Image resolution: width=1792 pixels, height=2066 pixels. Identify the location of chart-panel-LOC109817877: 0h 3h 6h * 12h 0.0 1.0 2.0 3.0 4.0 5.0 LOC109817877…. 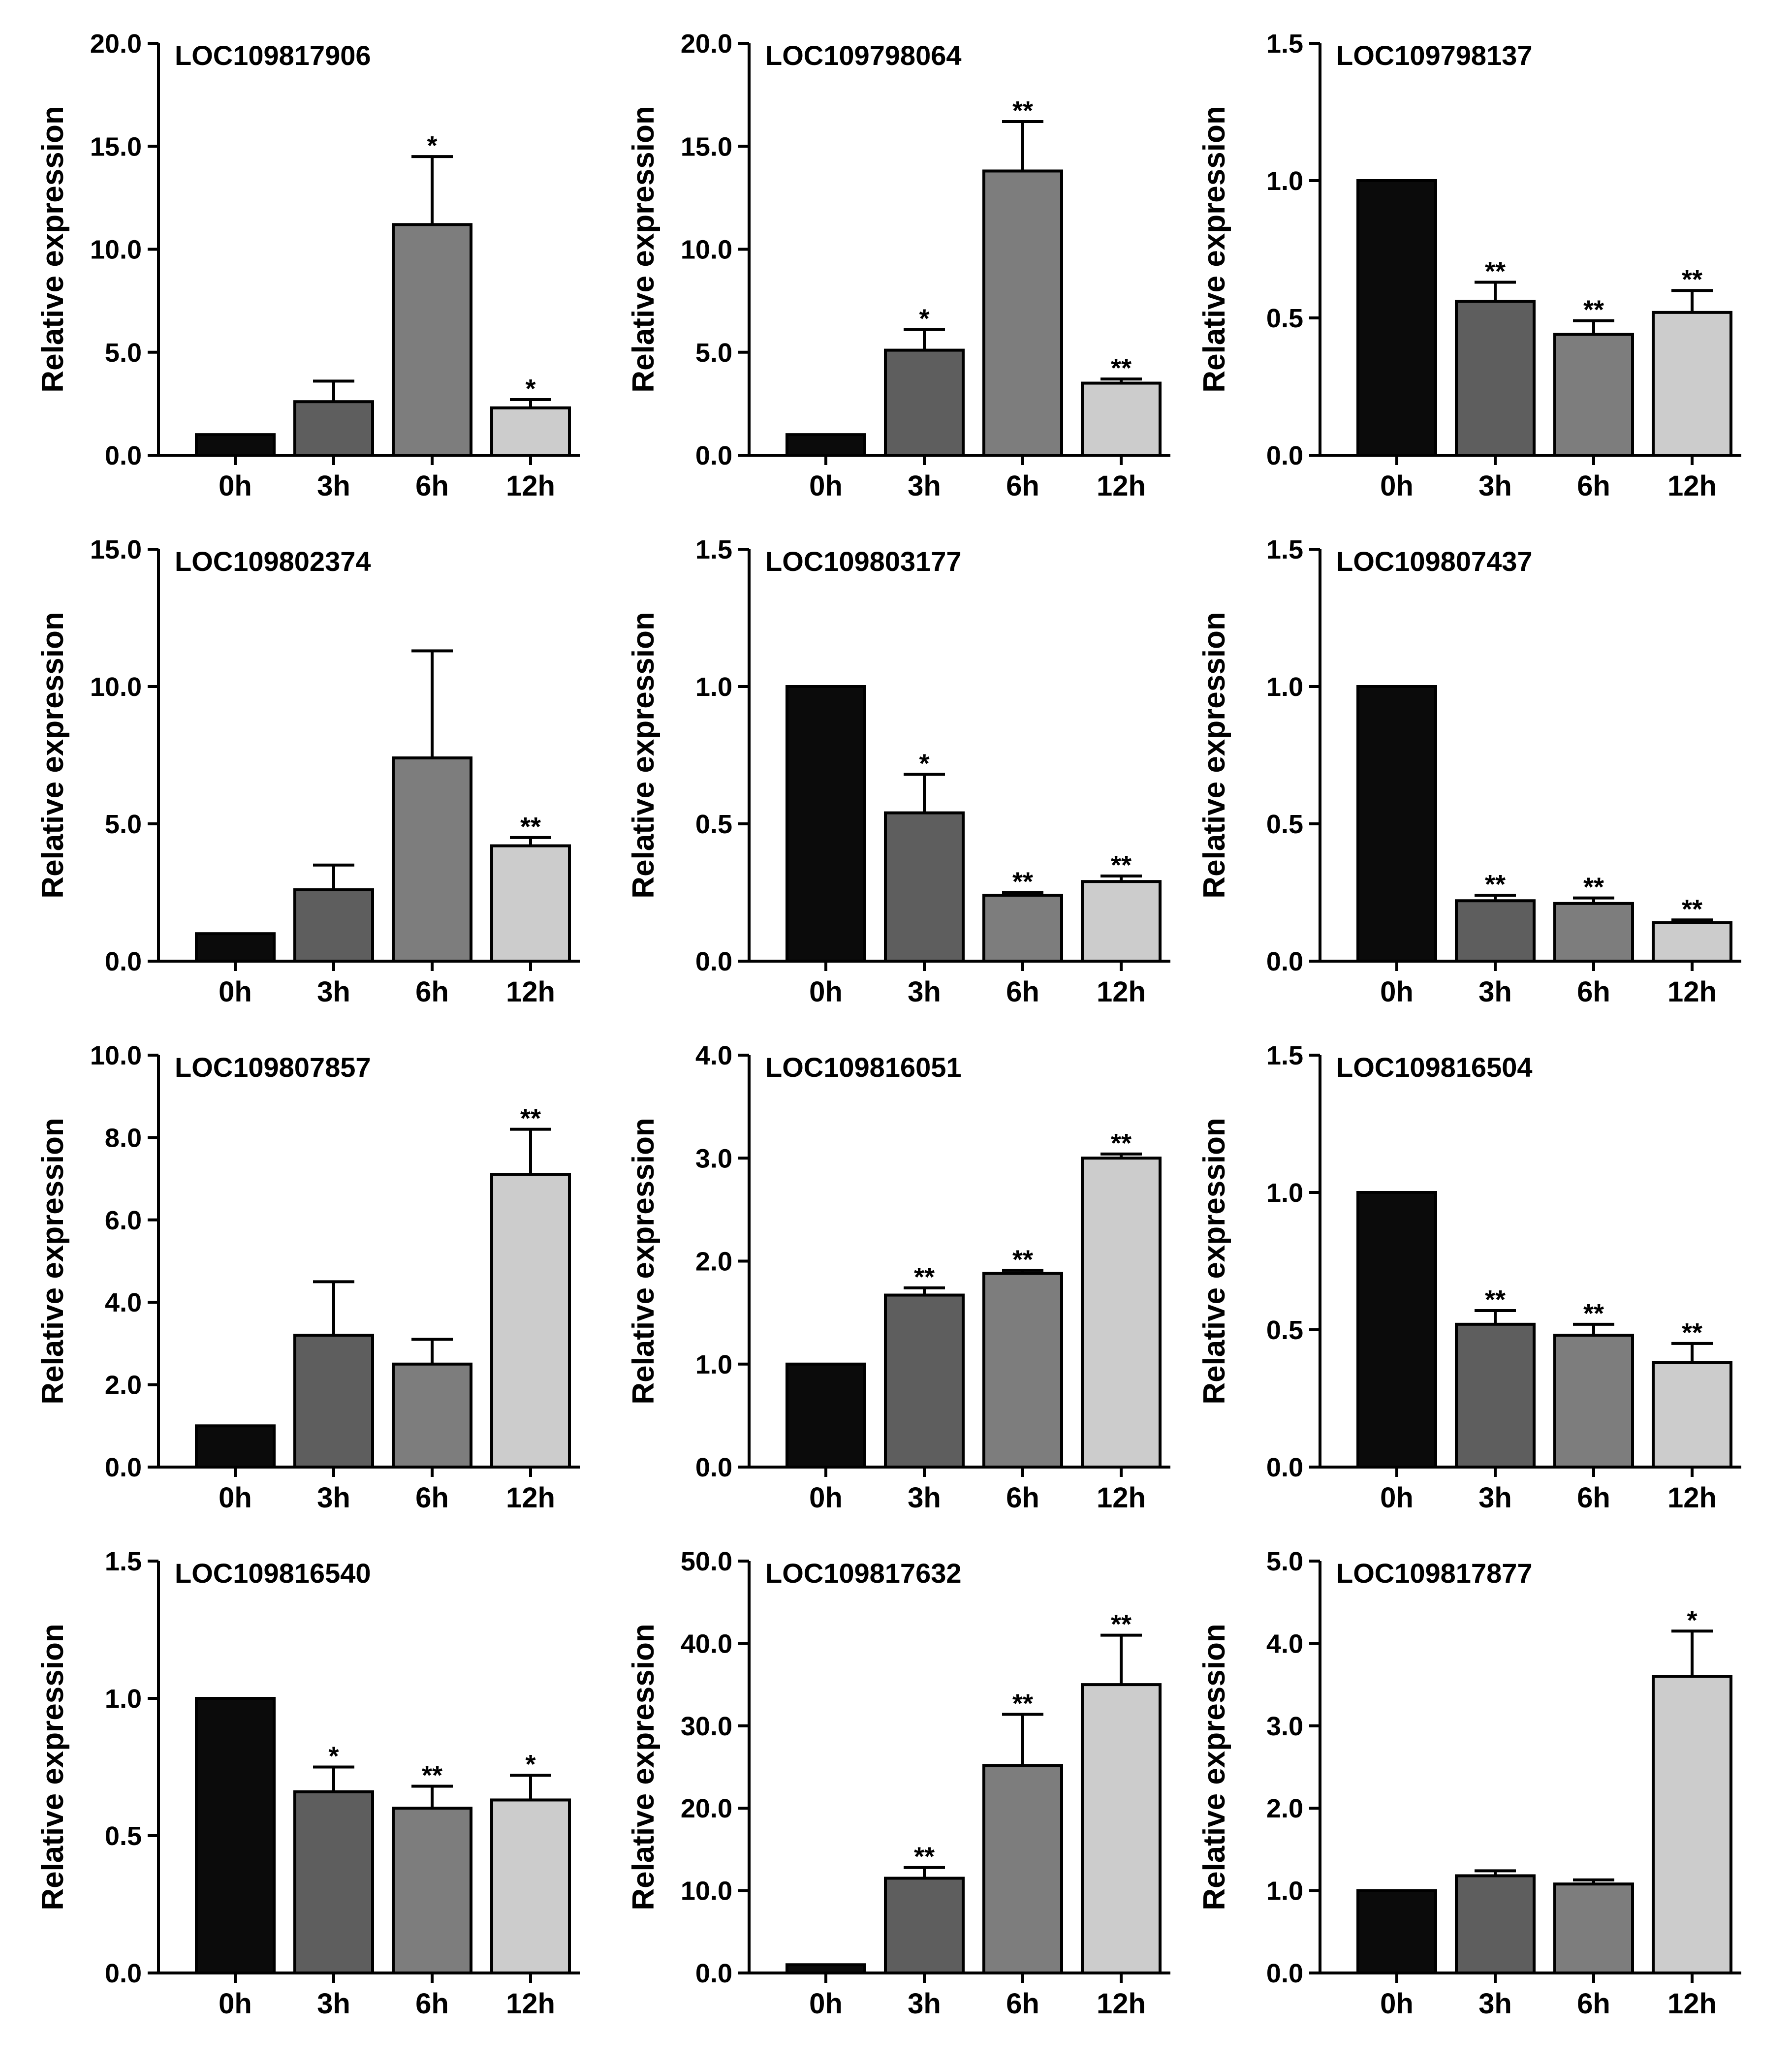
(1469, 1783).